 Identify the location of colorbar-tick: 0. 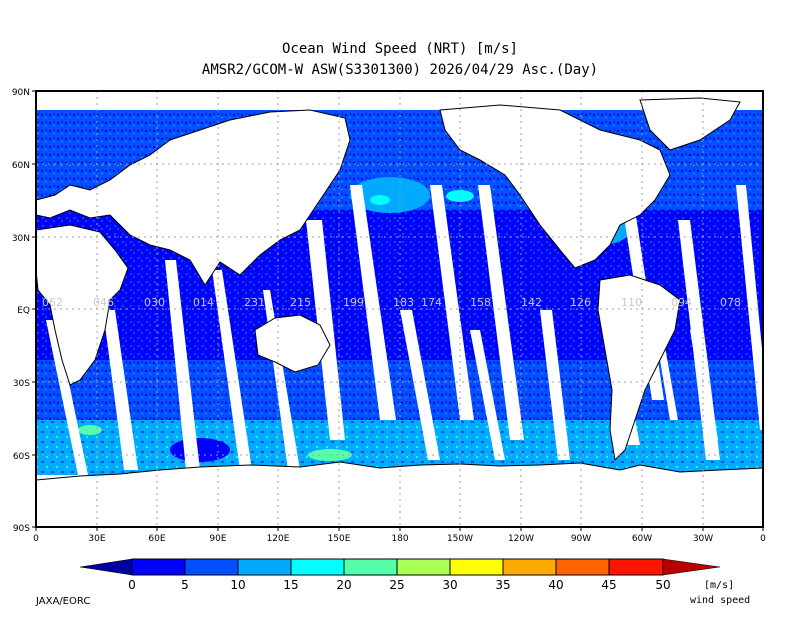
(132, 585).